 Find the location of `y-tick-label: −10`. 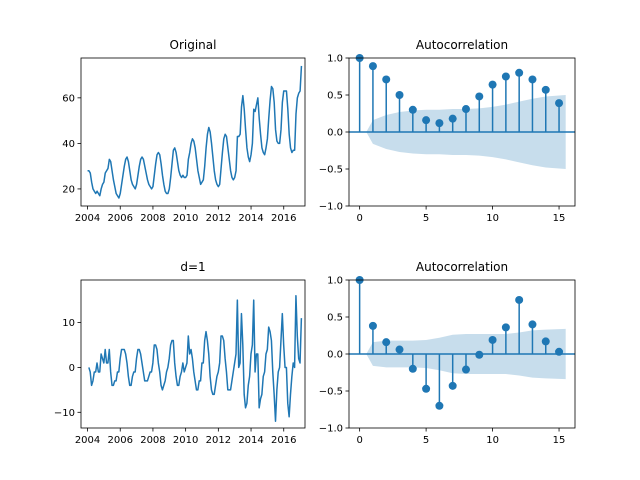

y-tick-label: −10 is located at coordinates (64, 413).